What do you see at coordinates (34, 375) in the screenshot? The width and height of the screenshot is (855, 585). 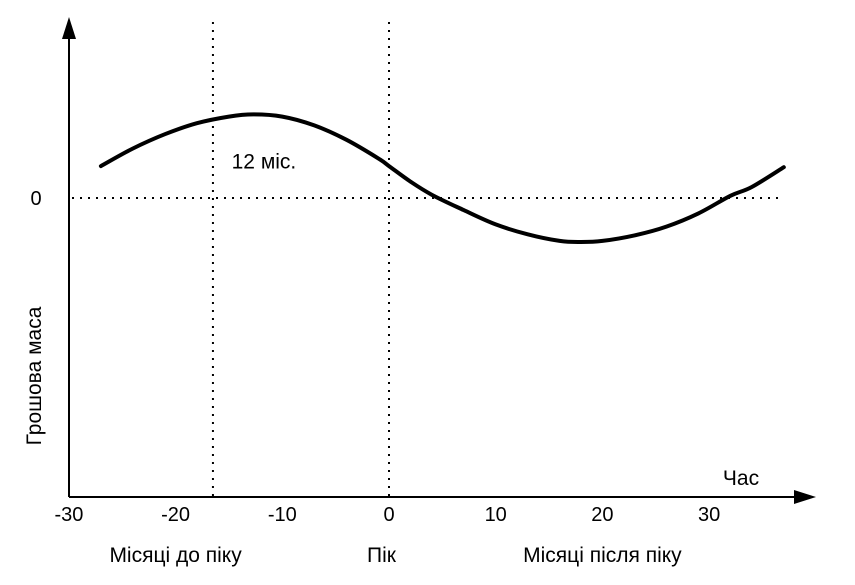 I see `y-axis-title: Грошова маса` at bounding box center [34, 375].